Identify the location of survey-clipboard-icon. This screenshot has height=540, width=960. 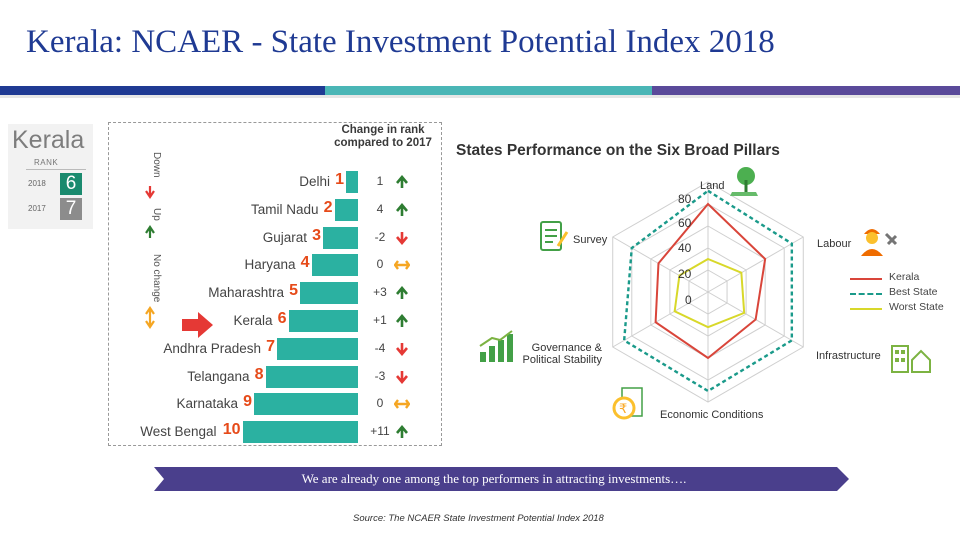
(554, 236).